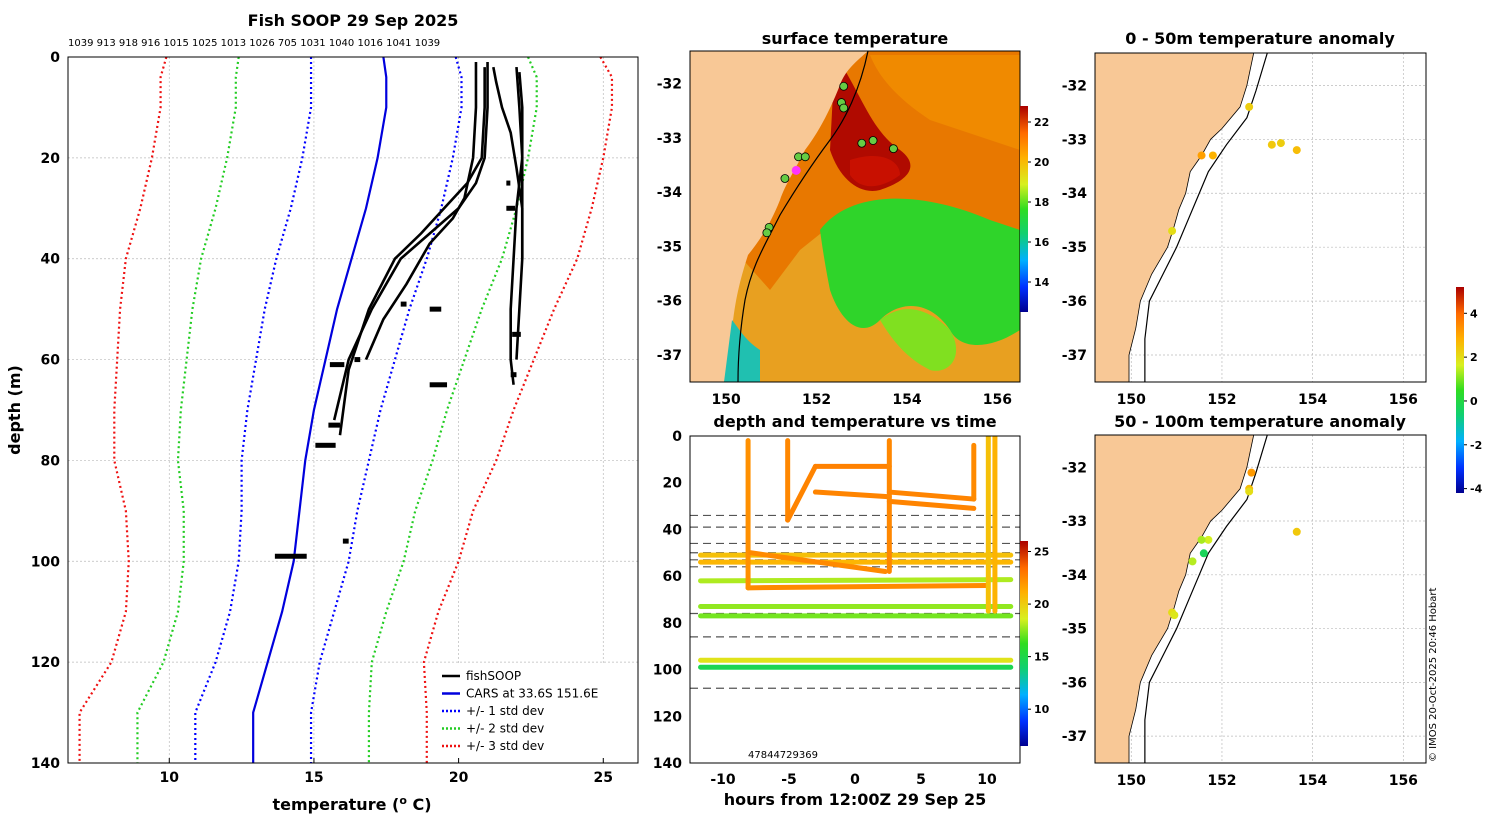 Image resolution: width=1500 pixels, height=820 pixels. I want to click on legend-label: +/- 1 std dev, so click(505, 711).